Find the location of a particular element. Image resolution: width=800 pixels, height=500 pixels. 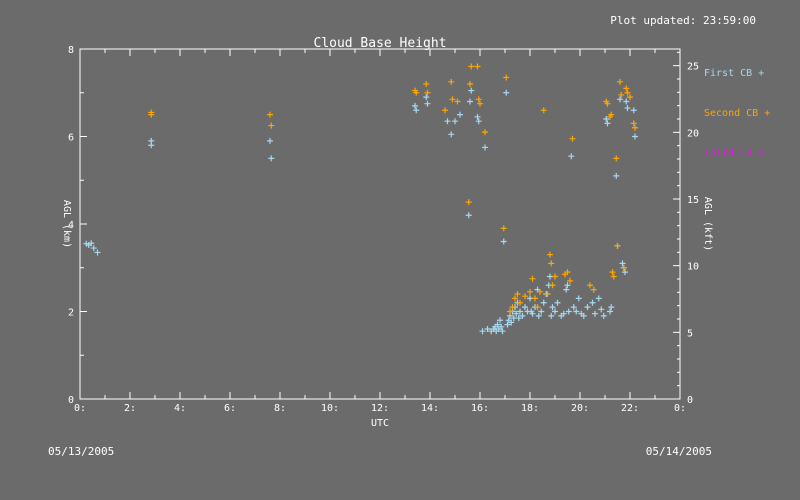

y2-tick-label: 20 is located at coordinates (693, 133).